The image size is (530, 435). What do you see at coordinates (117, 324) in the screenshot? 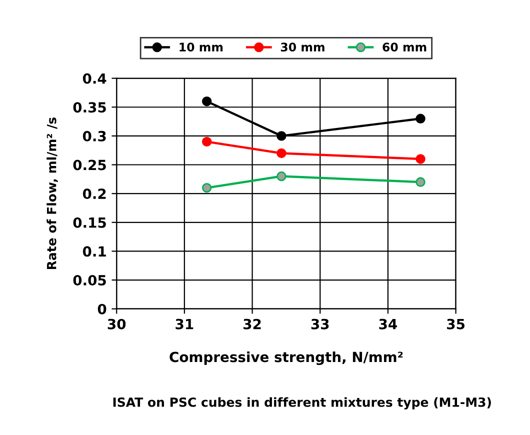
I see `x-tick-label: 30` at bounding box center [117, 324].